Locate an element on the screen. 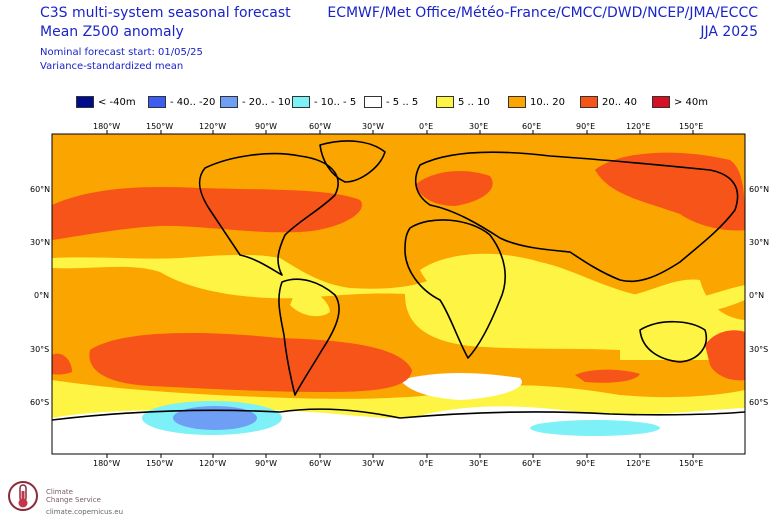 This screenshot has height=522, width=772. legend-label: > 40m is located at coordinates (691, 102).